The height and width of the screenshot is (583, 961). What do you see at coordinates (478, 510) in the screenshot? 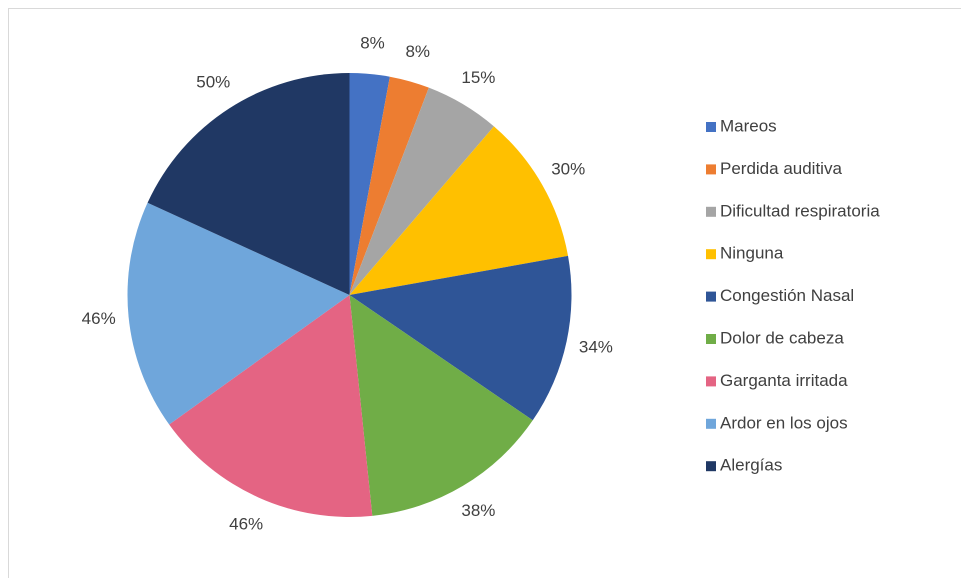
I see `data-label: 38%` at bounding box center [478, 510].